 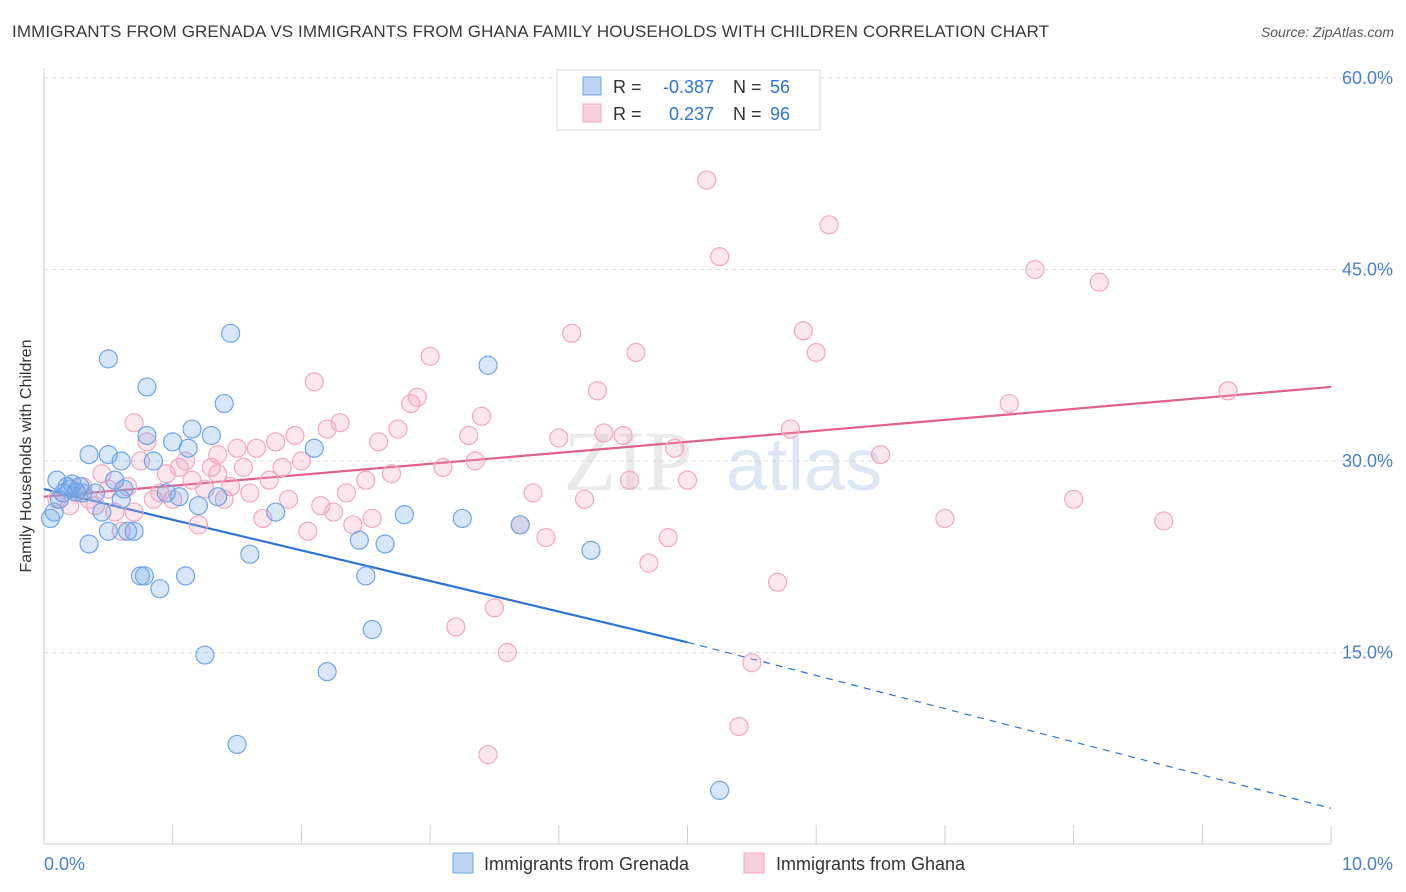 What do you see at coordinates (804, 464) in the screenshot?
I see `watermark-atlas: atlas` at bounding box center [804, 464].